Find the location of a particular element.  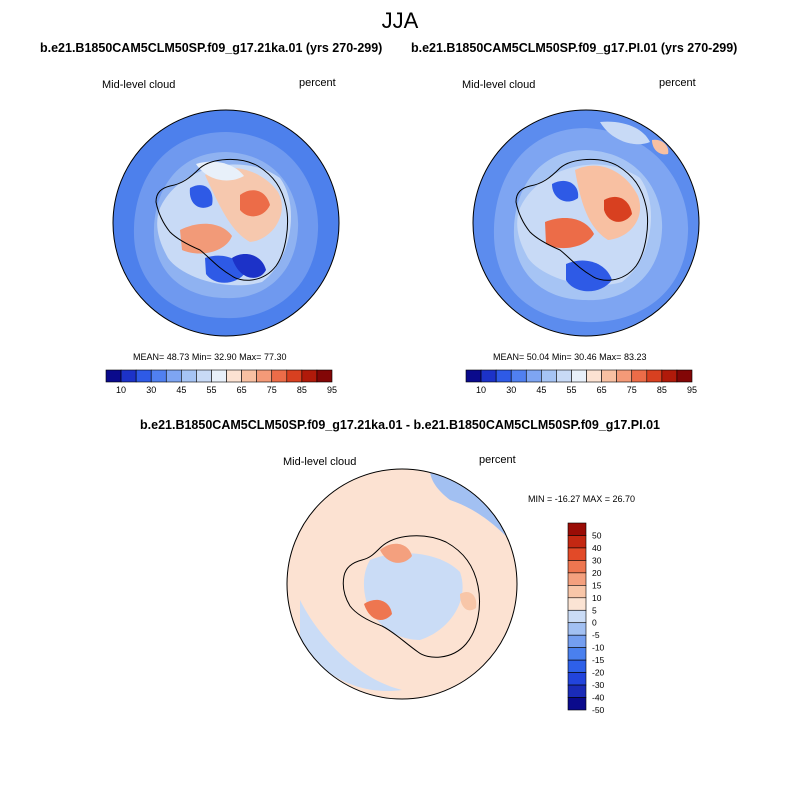

panel-pi-colorbar-tick-label: 65 is located at coordinates (602, 390).